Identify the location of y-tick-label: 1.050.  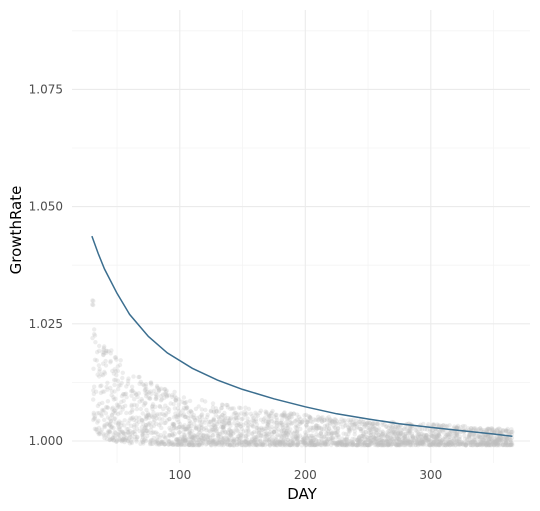
(46, 207).